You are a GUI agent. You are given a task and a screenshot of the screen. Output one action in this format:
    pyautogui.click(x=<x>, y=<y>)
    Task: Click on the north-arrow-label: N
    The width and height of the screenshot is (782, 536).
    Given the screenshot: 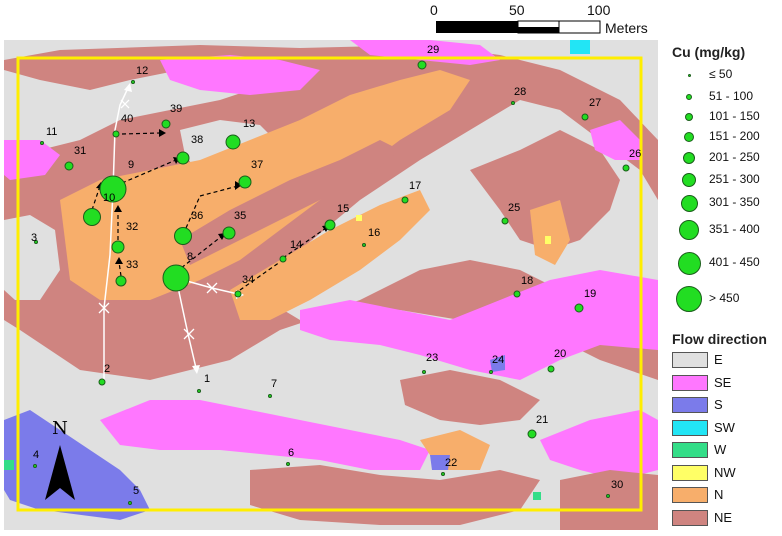 What is the action you would take?
    pyautogui.click(x=60, y=428)
    